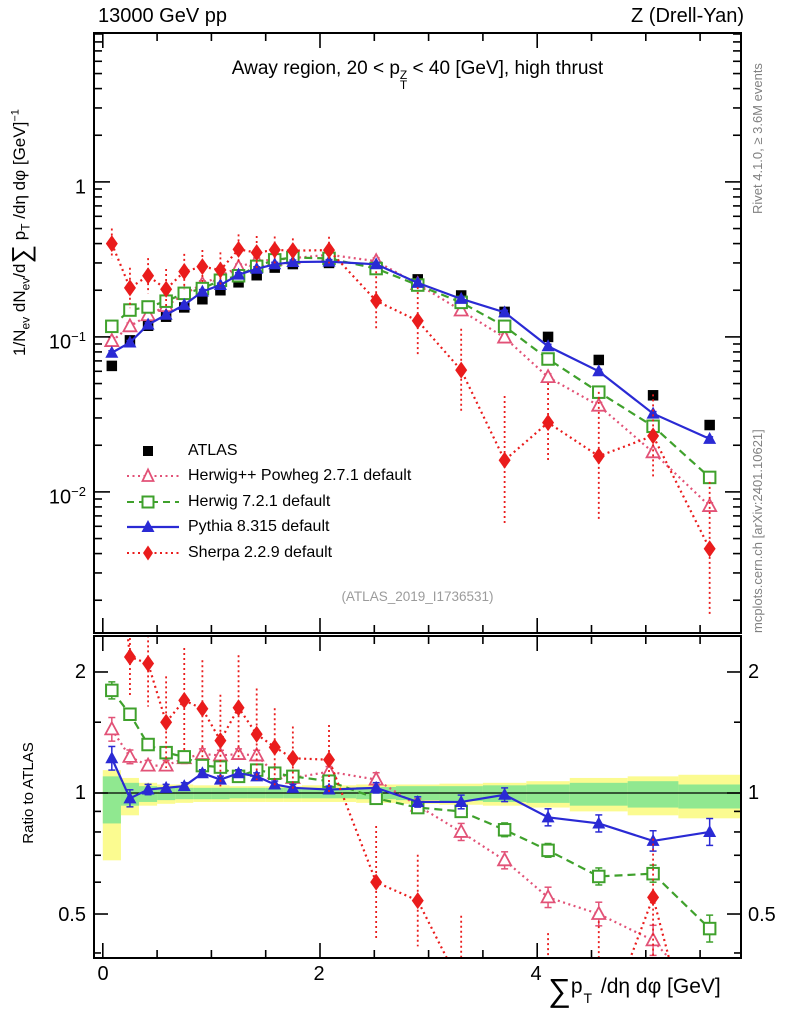 This screenshot has height=1024, width=786. What do you see at coordinates (153, 553) in the screenshot?
I see `sherpa-marker-icon` at bounding box center [153, 553].